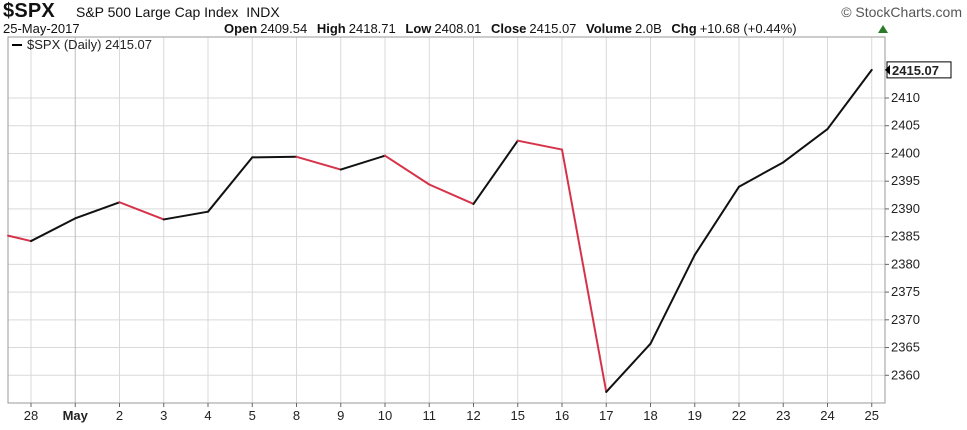  Describe the element at coordinates (905, 97) in the screenshot. I see `y-tick-label: 2410` at that location.